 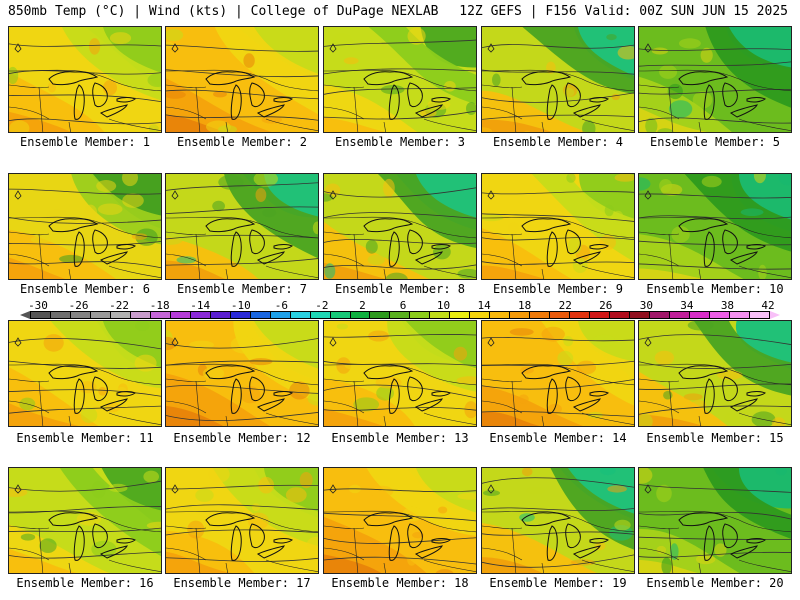 I want to click on ensemble-member-label: Ensemble Member: 16, so click(x=85, y=583).